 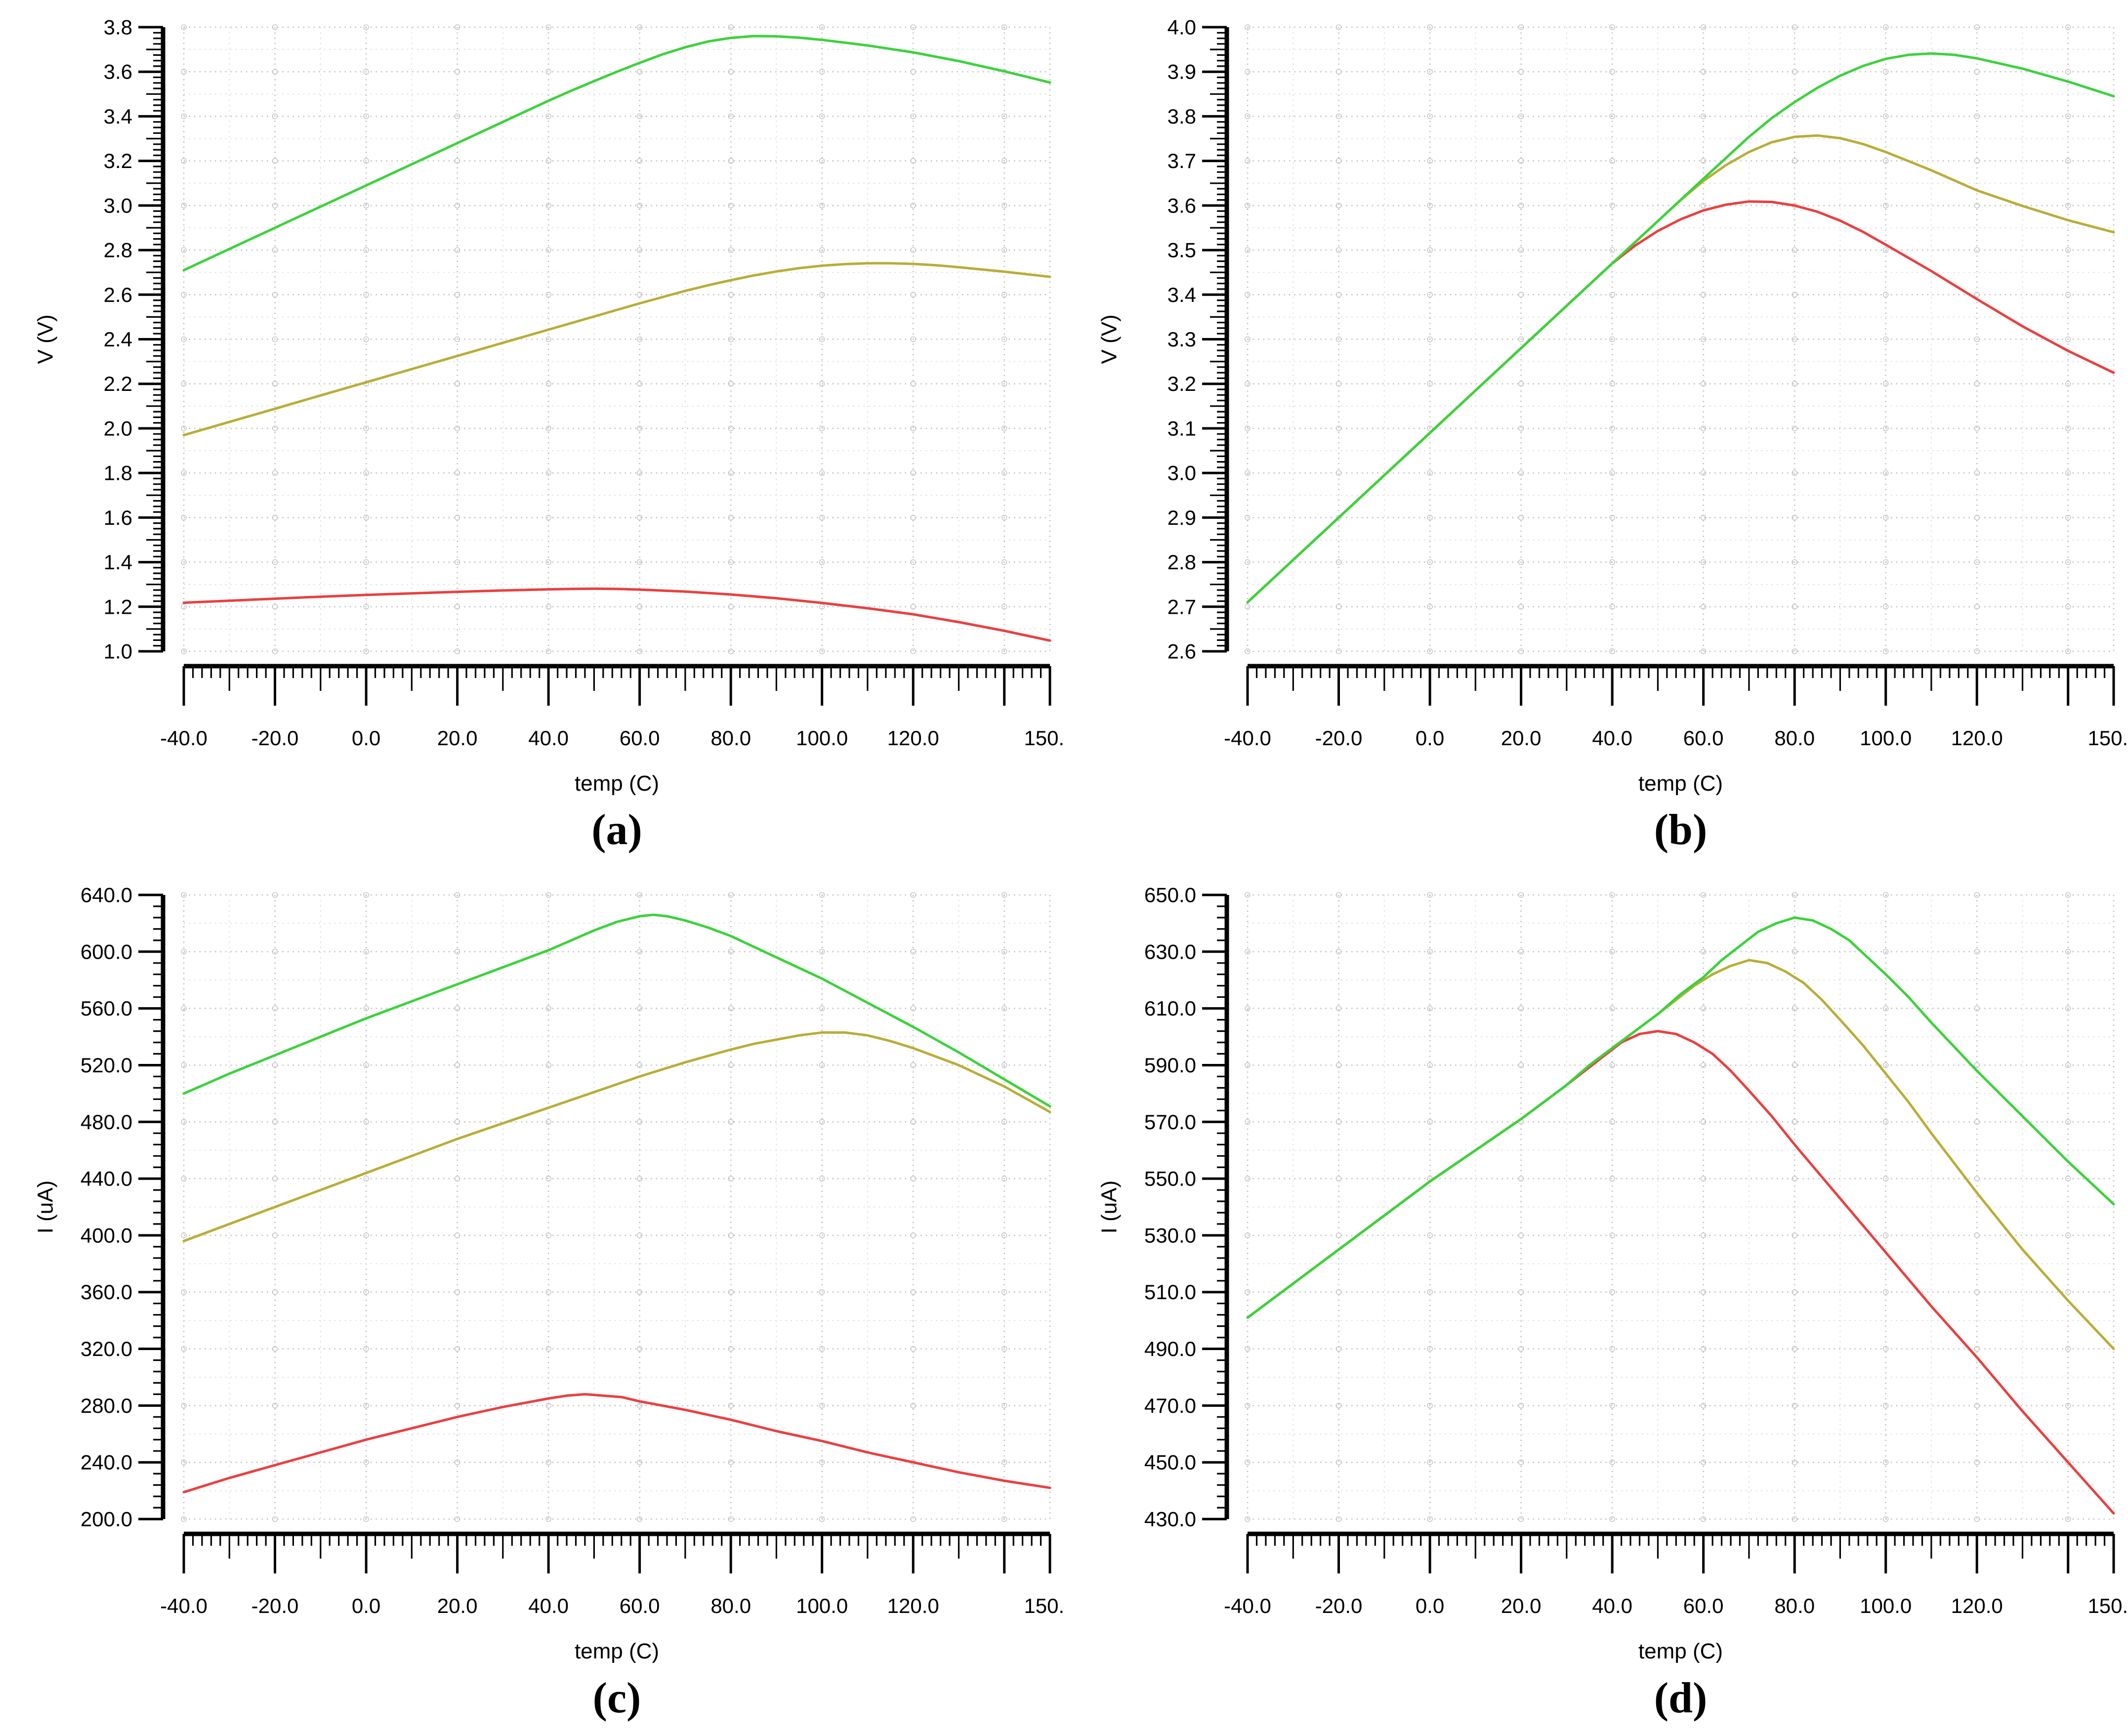 I want to click on y-tick-label: 510.0, so click(x=1170, y=1292).